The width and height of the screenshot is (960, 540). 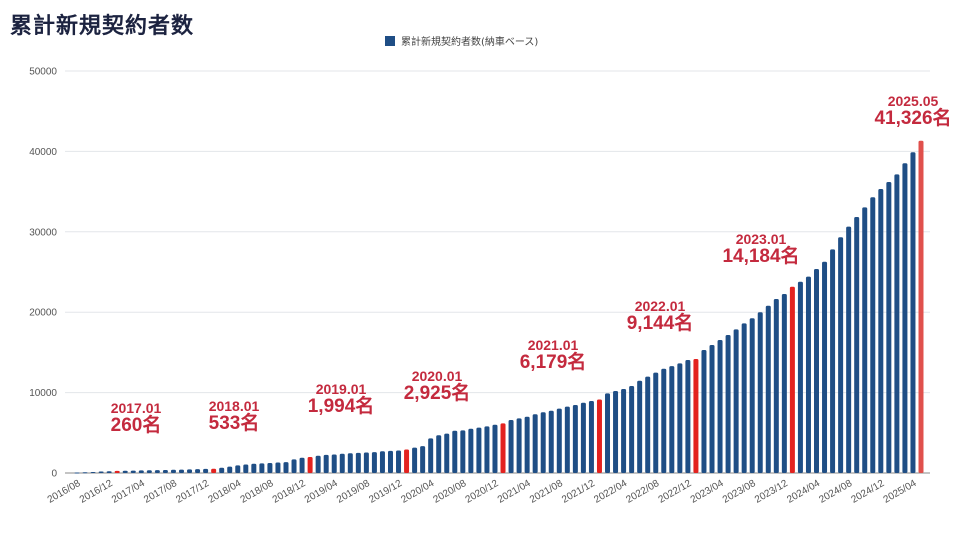 What do you see at coordinates (385, 492) in the screenshot?
I see `x-tick-label: 2019/12` at bounding box center [385, 492].